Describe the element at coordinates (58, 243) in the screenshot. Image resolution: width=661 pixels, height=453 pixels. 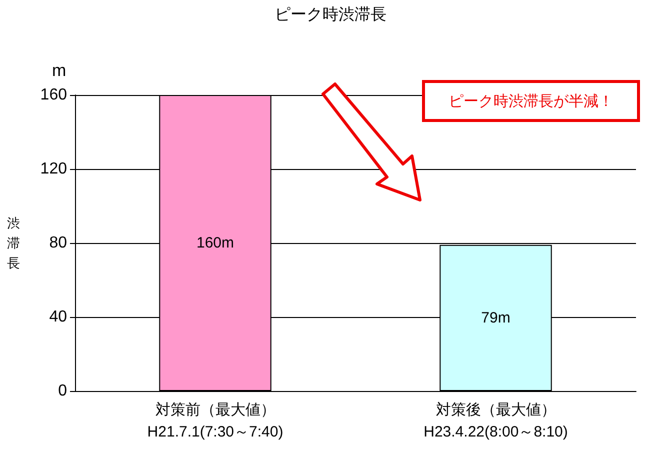
I see `y-tick-label: 80` at that location.